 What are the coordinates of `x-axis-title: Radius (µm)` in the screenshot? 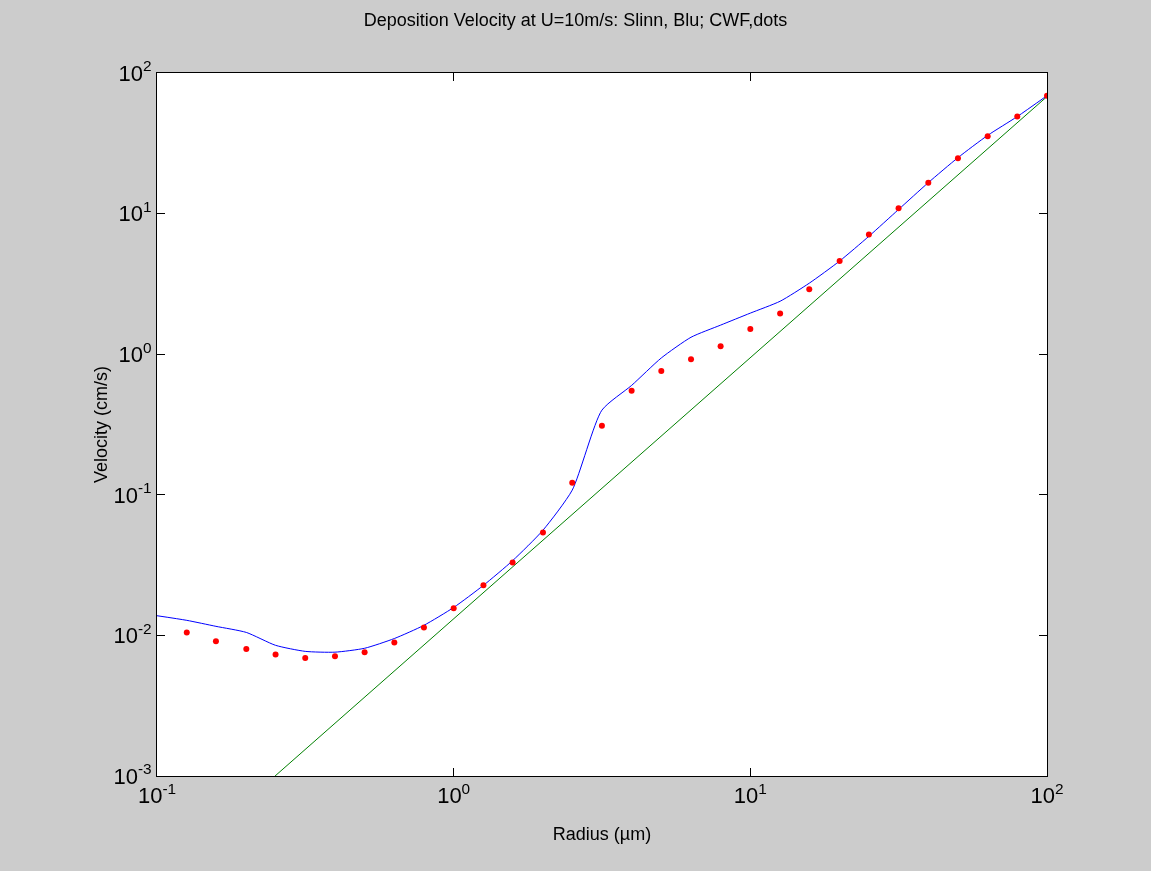 It's located at (602, 834).